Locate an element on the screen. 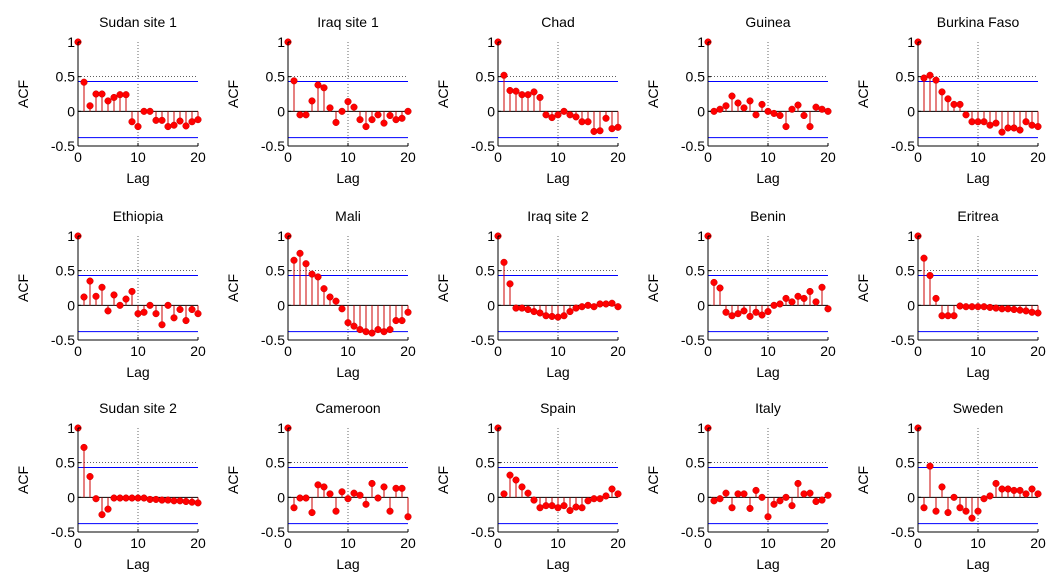  chart-title: Chad is located at coordinates (557, 22).